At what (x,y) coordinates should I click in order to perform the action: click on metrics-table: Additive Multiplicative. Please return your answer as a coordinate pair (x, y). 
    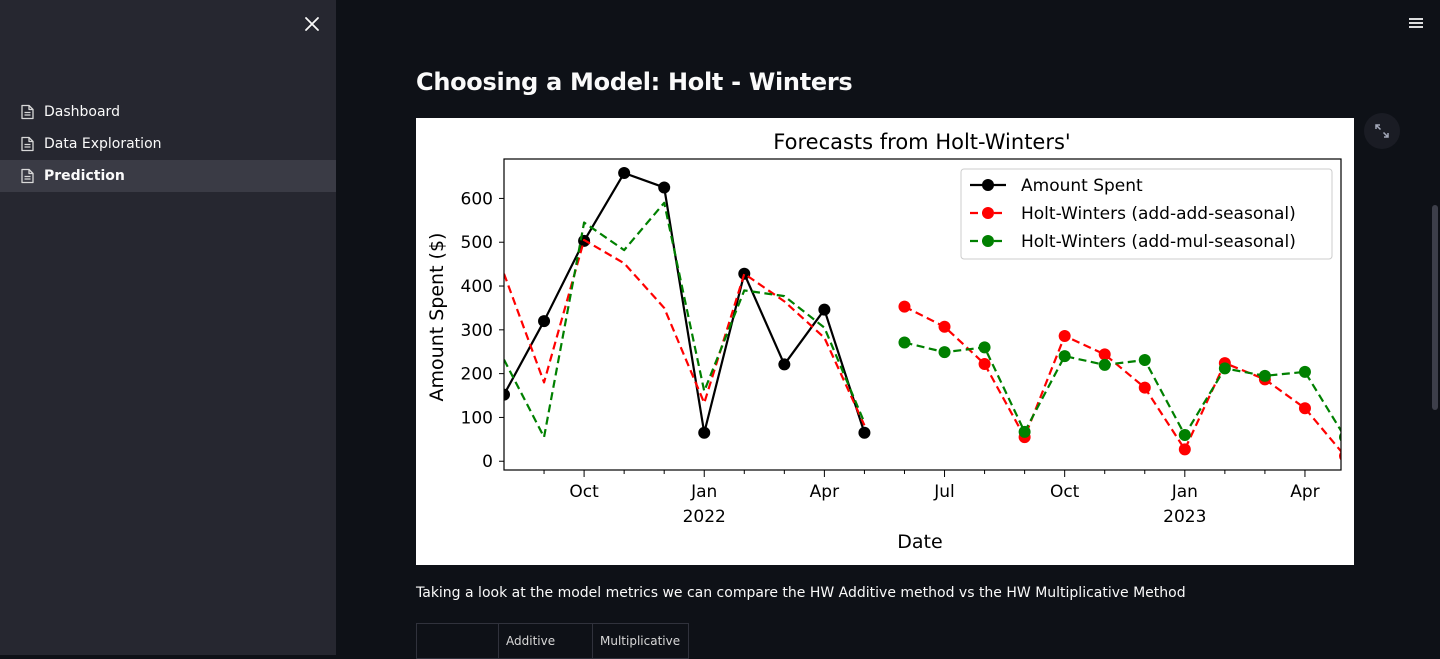
    Looking at the image, I should click on (552, 641).